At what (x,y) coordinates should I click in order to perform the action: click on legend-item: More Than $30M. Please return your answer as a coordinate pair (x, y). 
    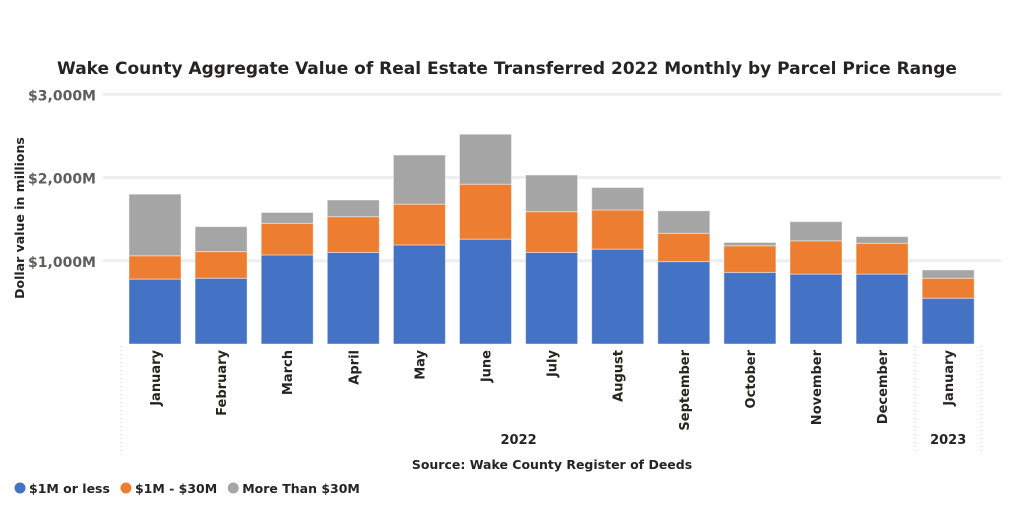
    Looking at the image, I should click on (301, 488).